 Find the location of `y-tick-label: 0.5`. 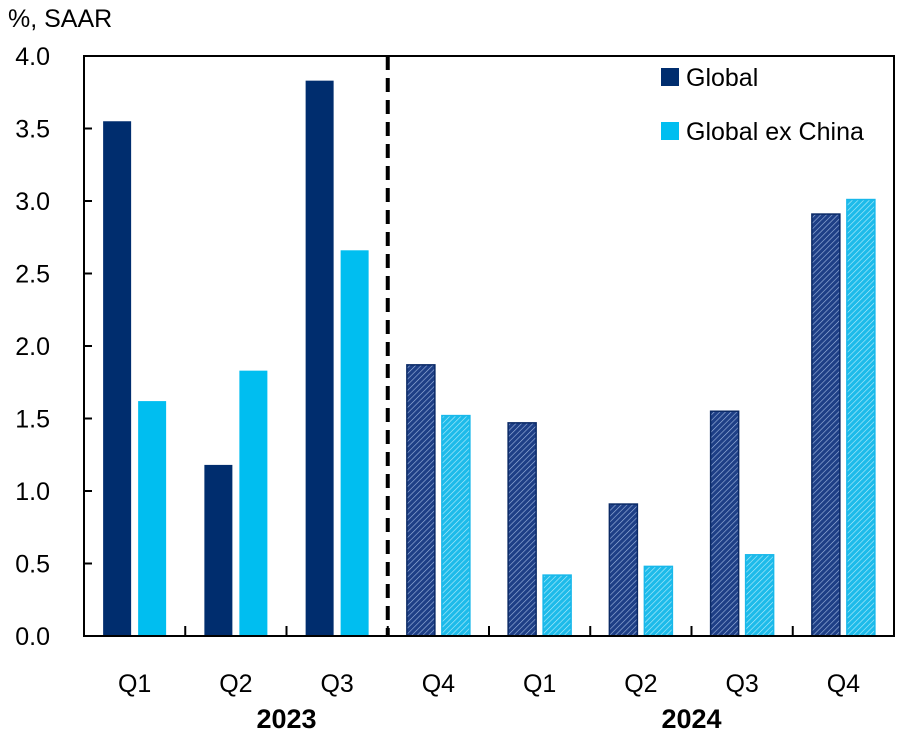

y-tick-label: 0.5 is located at coordinates (32, 565).